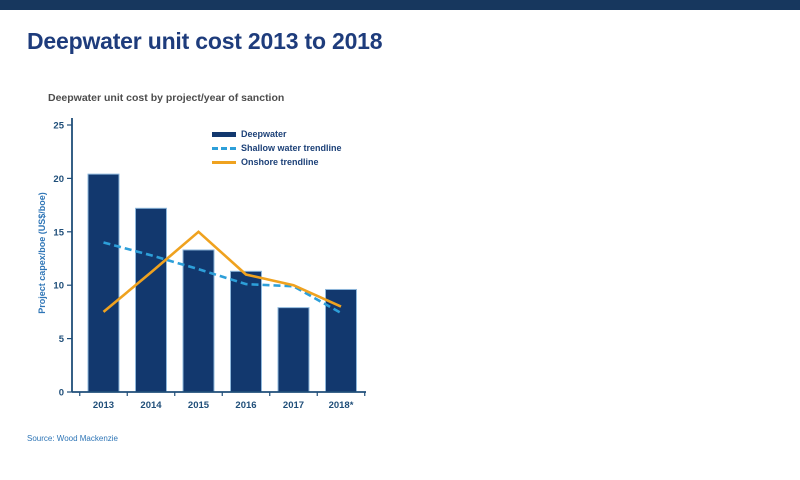  I want to click on onshore-trendline, so click(222, 271).